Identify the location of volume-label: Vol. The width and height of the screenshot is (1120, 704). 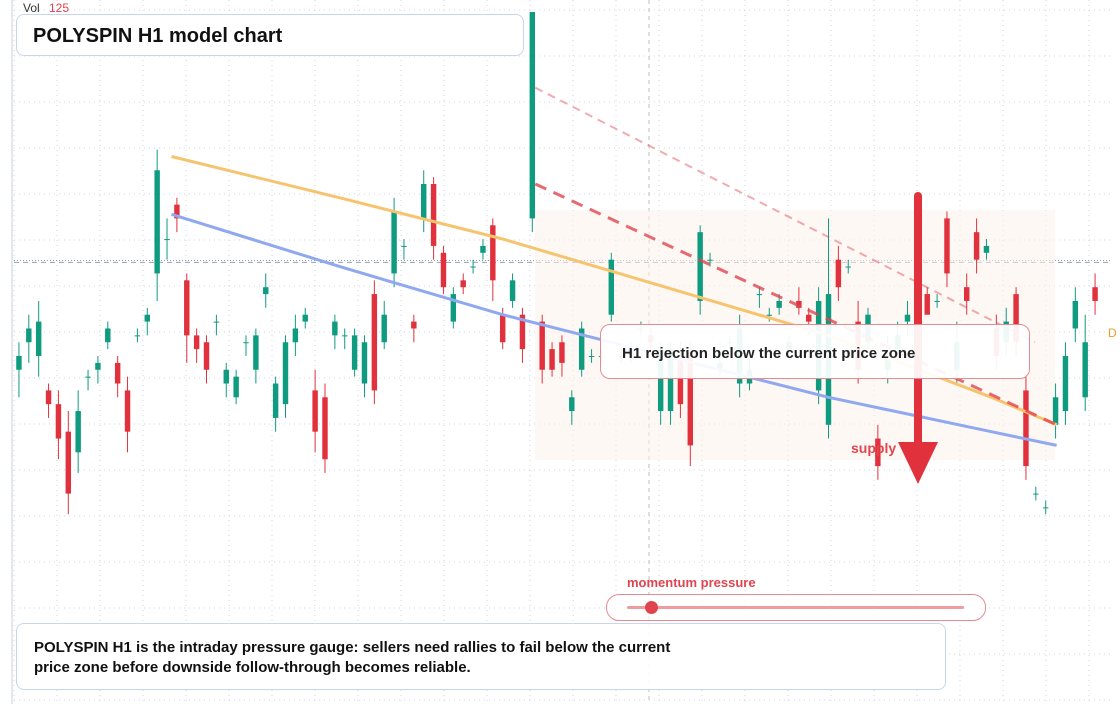
(31, 8).